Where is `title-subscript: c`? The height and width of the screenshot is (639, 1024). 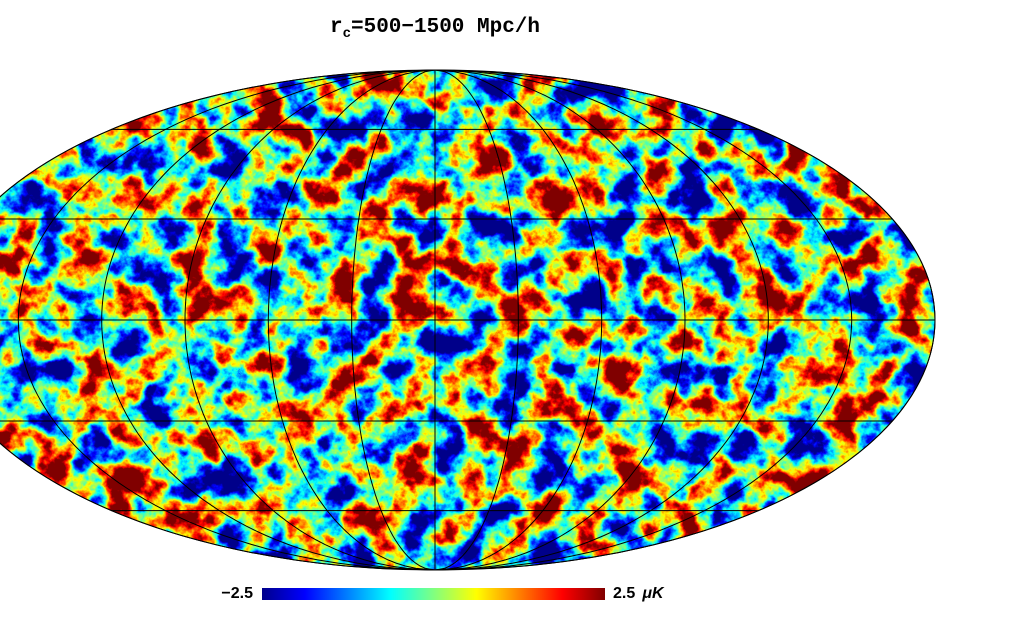 title-subscript: c is located at coordinates (347, 34).